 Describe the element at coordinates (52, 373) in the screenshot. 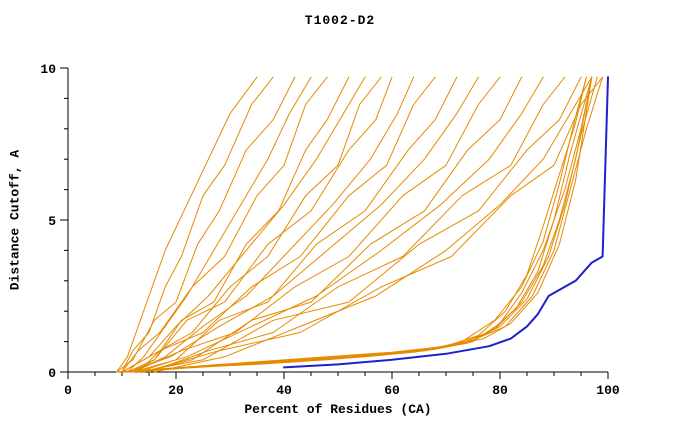

I see `y-tick-label: 0` at that location.